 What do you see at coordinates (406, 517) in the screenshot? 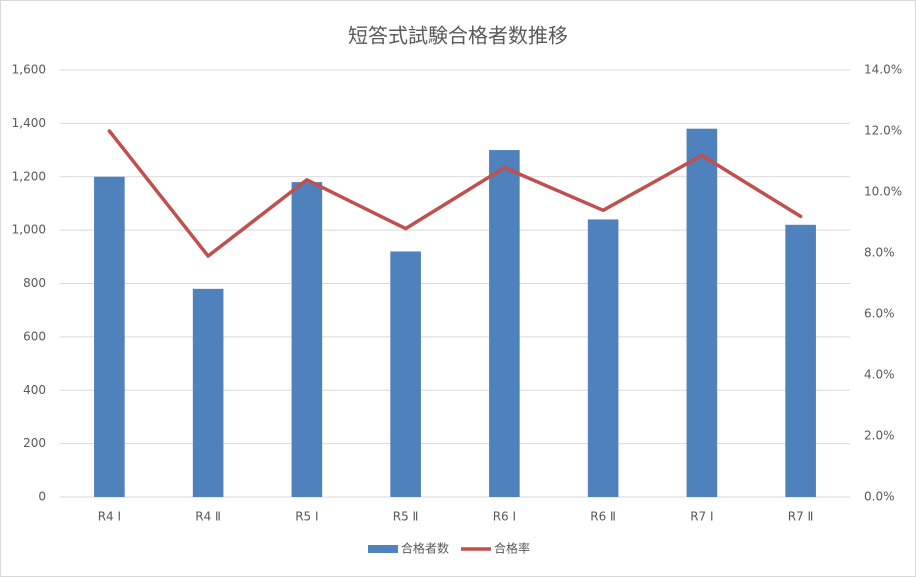
I see `x-tick-label: R5 Ⅱ` at bounding box center [406, 517].